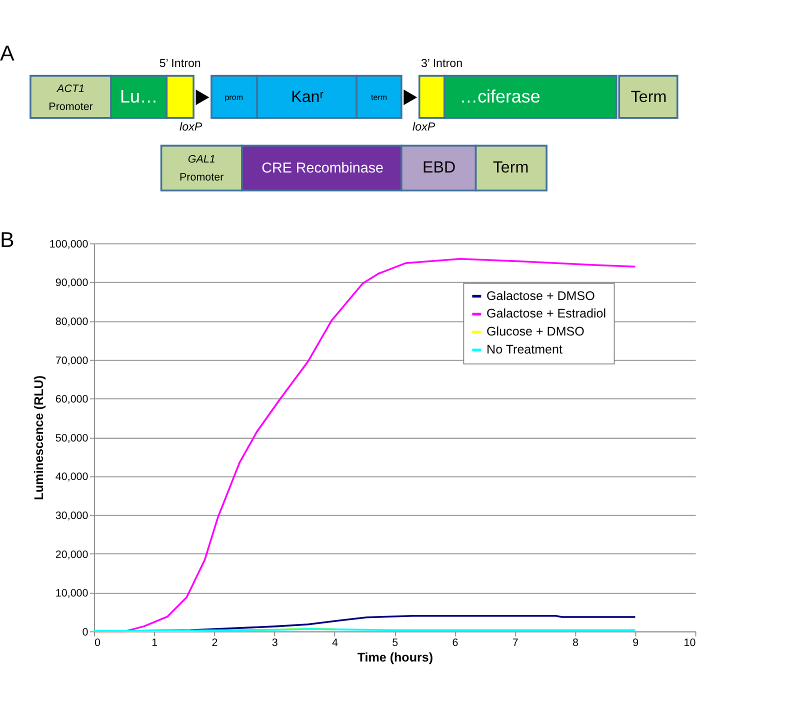  I want to click on y-tick-label: 60,000, so click(71, 400).